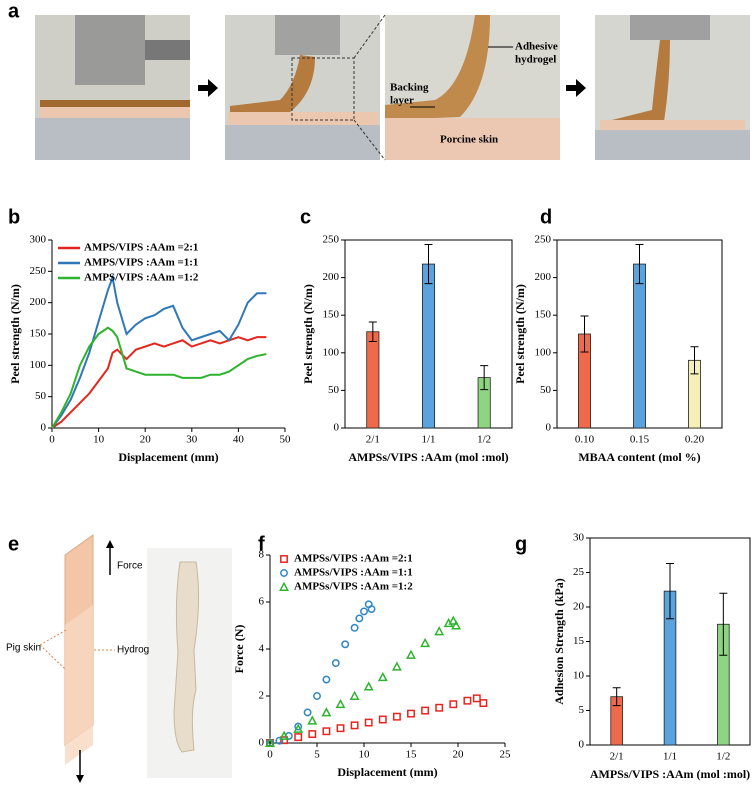 The height and width of the screenshot is (789, 756). Describe the element at coordinates (582, 710) in the screenshot. I see `y-tick-label: 5` at that location.